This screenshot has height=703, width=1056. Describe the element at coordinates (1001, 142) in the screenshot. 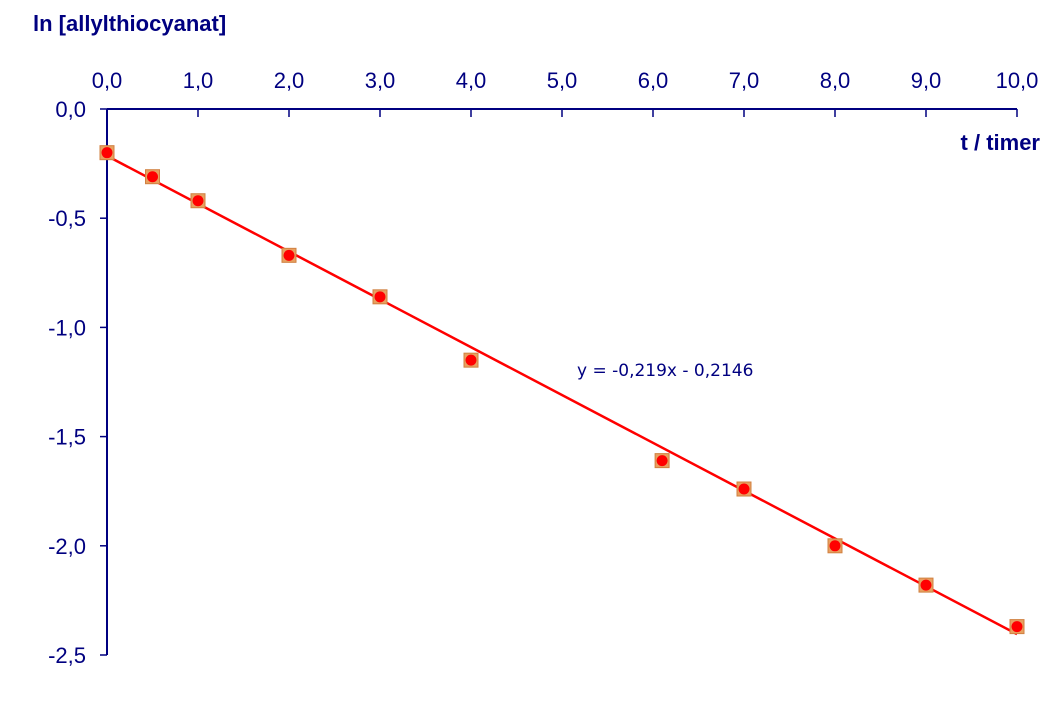

I see `x-axis-title: t / timer` at that location.